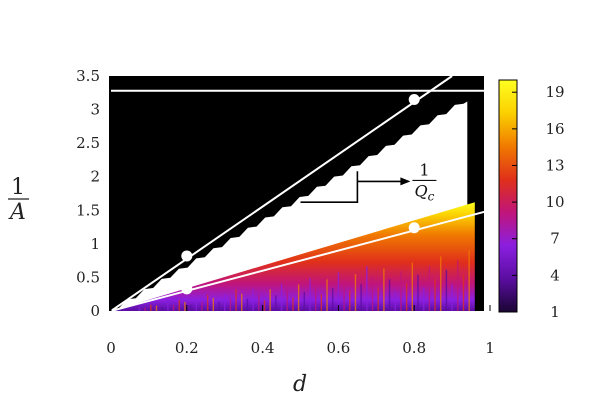 Image resolution: width=598 pixels, height=419 pixels. What do you see at coordinates (508, 196) in the screenshot?
I see `colorbar-gradient` at bounding box center [508, 196].